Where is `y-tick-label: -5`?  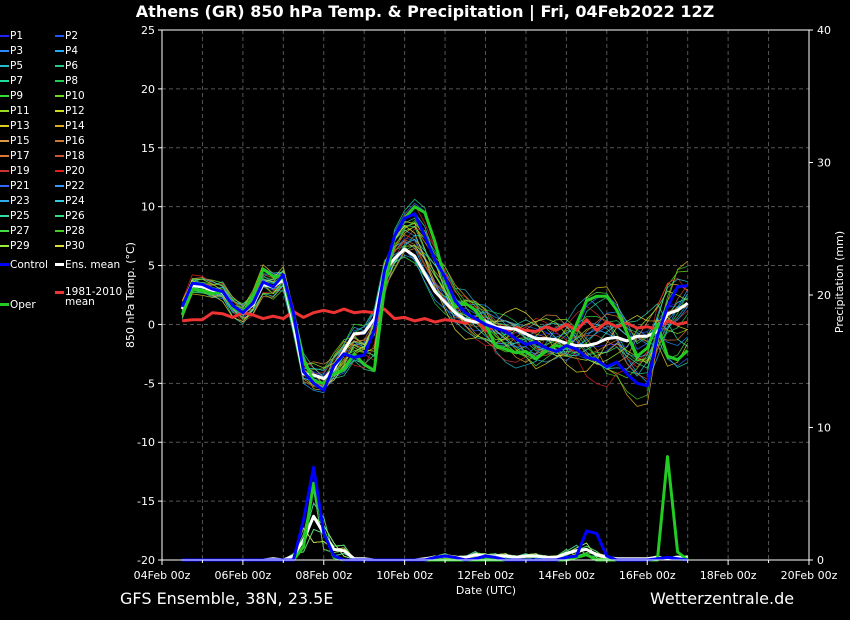 y-tick-label: -5 is located at coordinates (149, 383).